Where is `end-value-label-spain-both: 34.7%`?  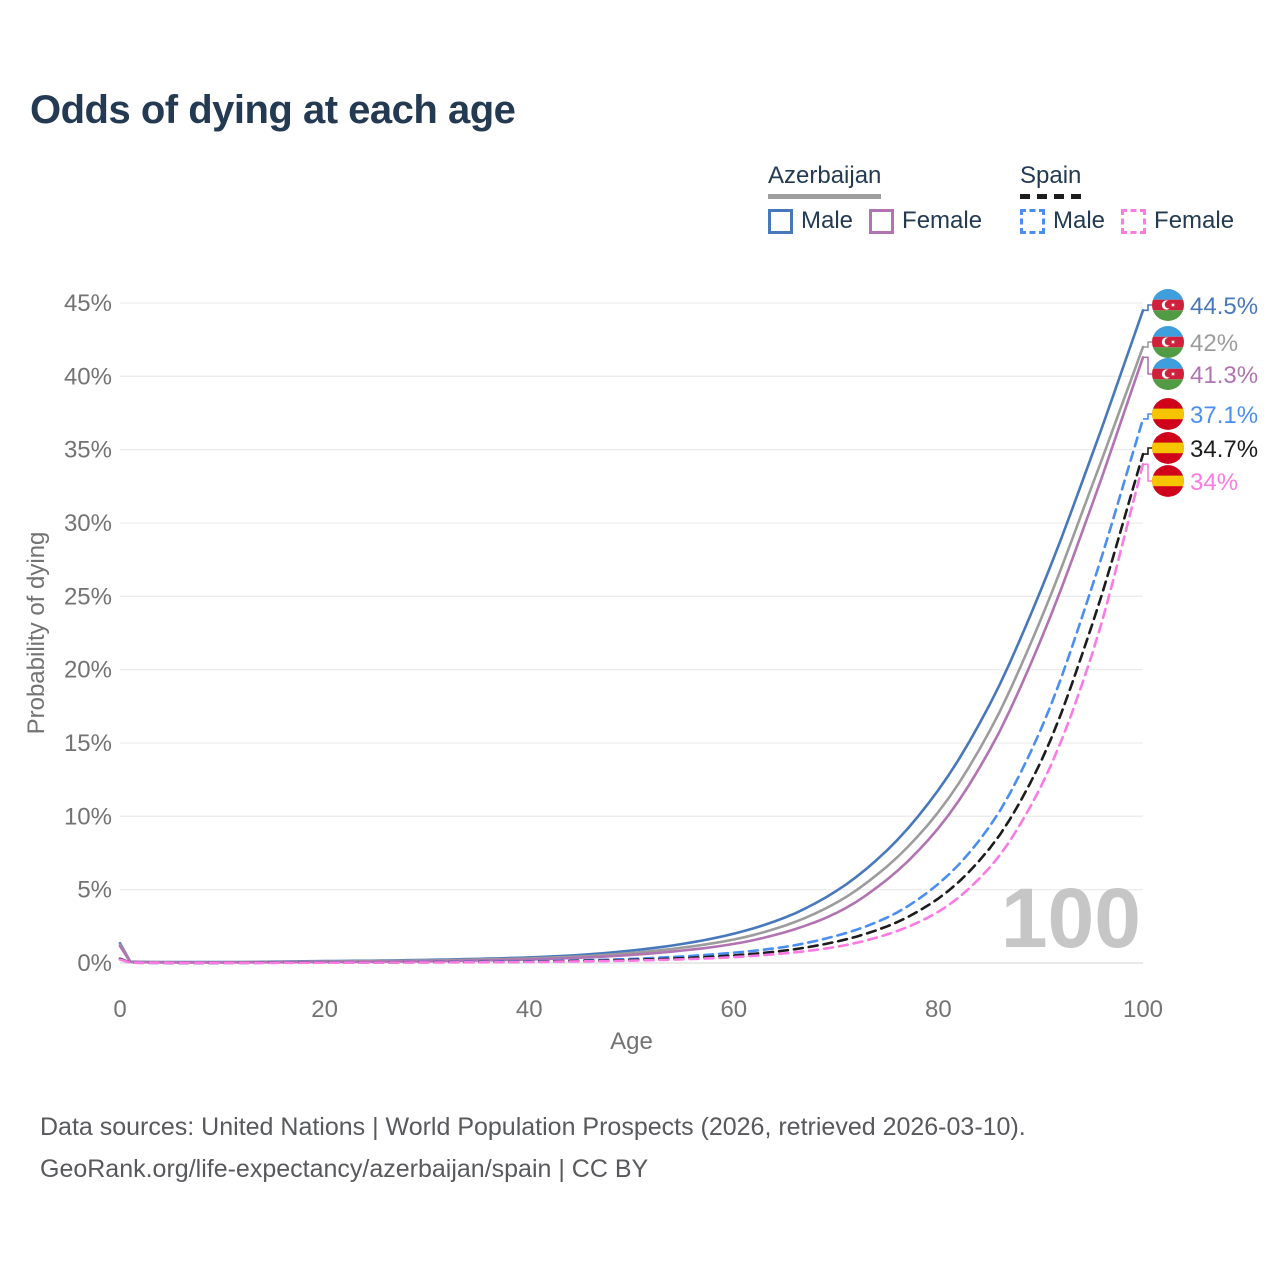 end-value-label-spain-both: 34.7% is located at coordinates (1224, 449).